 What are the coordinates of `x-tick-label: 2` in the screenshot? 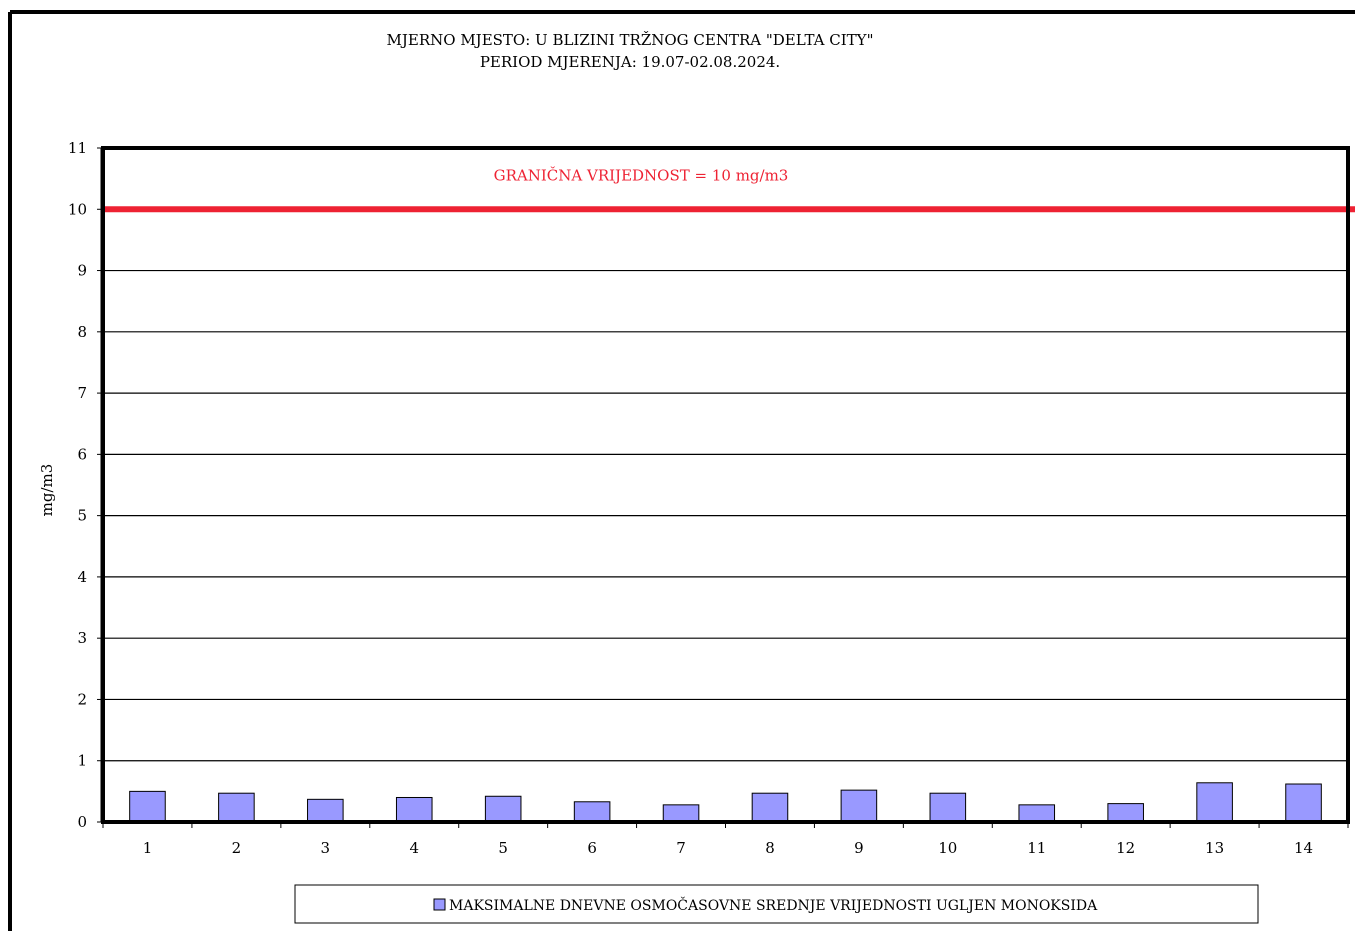 It's located at (237, 848).